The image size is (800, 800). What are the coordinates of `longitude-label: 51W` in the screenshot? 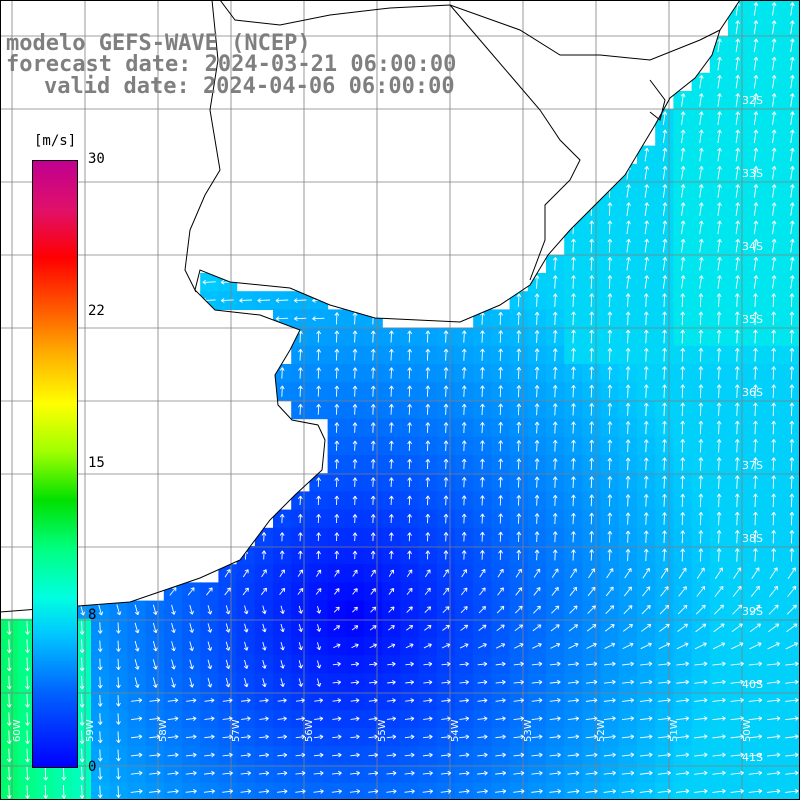 It's located at (674, 730).